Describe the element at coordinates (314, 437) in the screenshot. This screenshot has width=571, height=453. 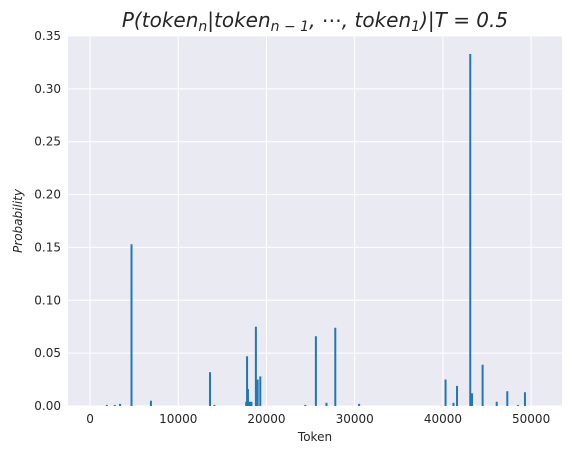
I see `x-axis-label: Token` at that location.